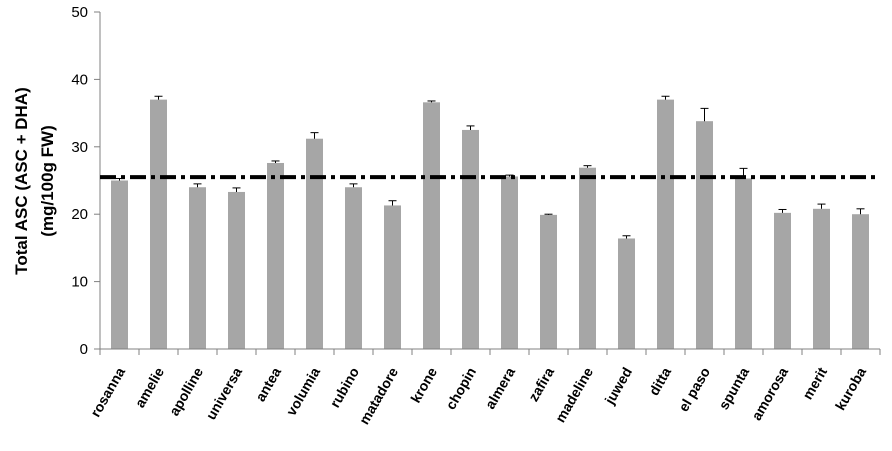 This screenshot has width=892, height=451. I want to click on x-tick-label: amelie, so click(149, 387).